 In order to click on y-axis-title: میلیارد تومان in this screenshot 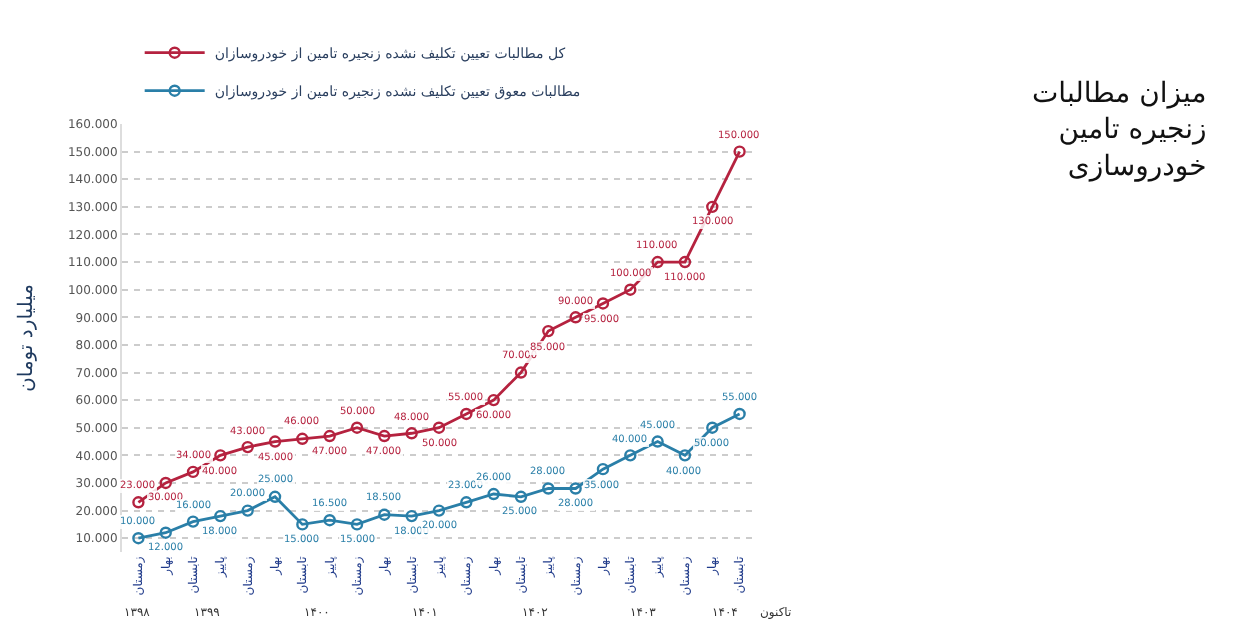, I will do `click(26, 338)`.